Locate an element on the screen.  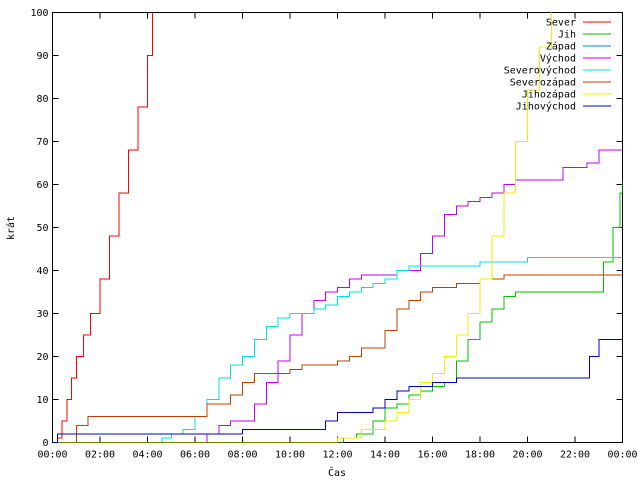
y-tick-label: 40 is located at coordinates (42, 271).